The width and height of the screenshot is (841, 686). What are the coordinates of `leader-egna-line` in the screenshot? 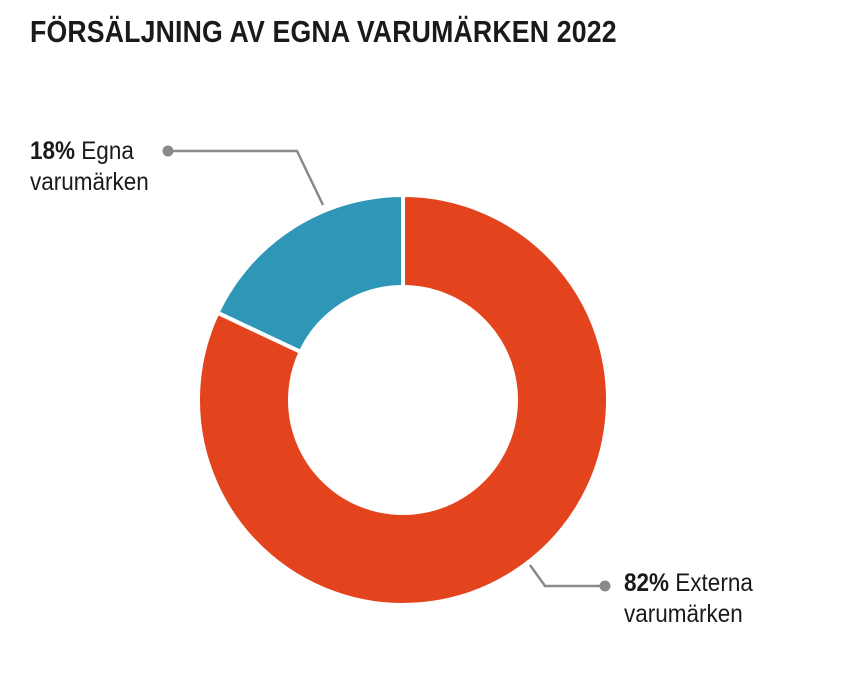 It's located at (246, 177).